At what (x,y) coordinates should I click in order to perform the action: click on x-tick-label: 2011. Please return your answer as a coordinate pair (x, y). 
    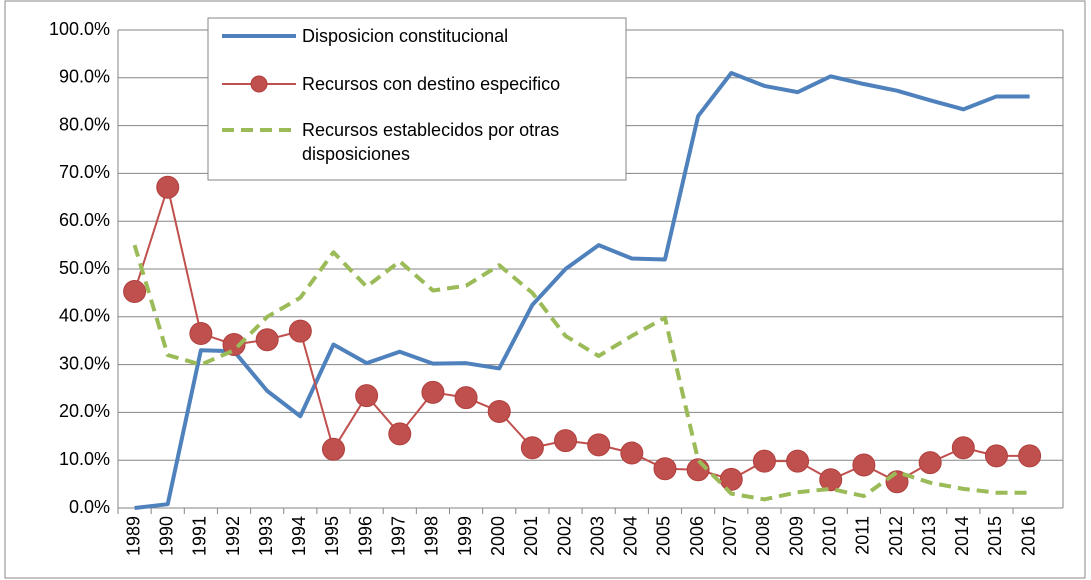
    Looking at the image, I should click on (863, 535).